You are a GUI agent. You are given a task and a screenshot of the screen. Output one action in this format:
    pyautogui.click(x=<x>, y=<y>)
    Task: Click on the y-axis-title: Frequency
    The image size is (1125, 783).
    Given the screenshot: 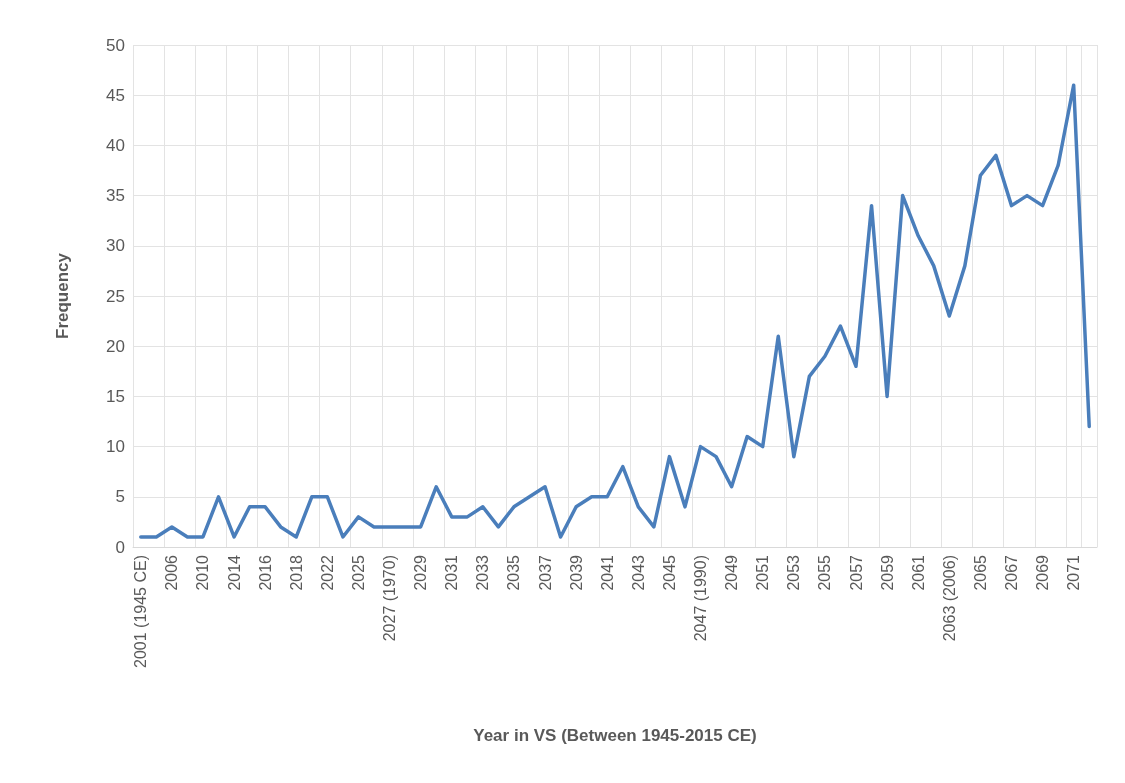 What is the action you would take?
    pyautogui.click(x=62, y=295)
    